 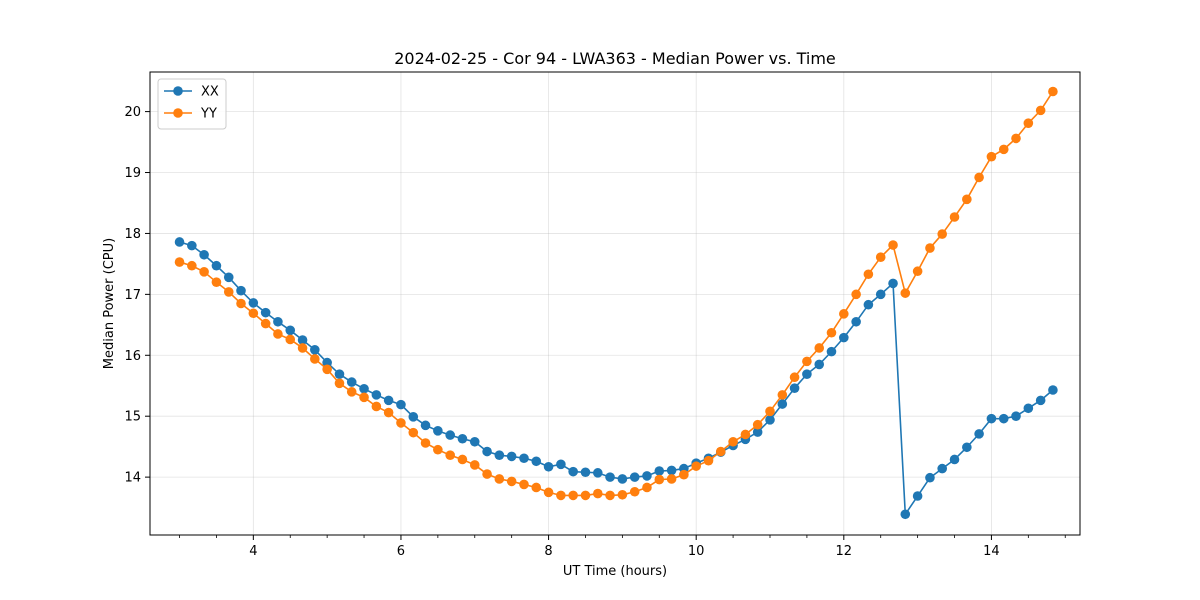 What do you see at coordinates (696, 551) in the screenshot?
I see `x-tick-label-10: 10` at bounding box center [696, 551].